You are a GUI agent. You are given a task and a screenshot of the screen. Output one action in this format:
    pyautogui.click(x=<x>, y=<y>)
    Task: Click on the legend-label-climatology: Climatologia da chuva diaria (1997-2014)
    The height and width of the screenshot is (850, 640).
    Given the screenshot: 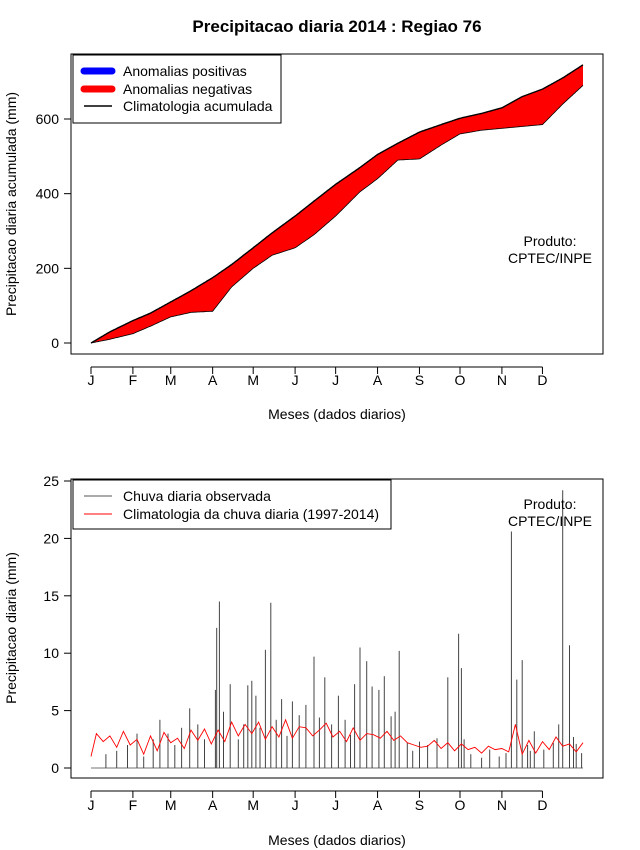 What is the action you would take?
    pyautogui.click(x=251, y=514)
    